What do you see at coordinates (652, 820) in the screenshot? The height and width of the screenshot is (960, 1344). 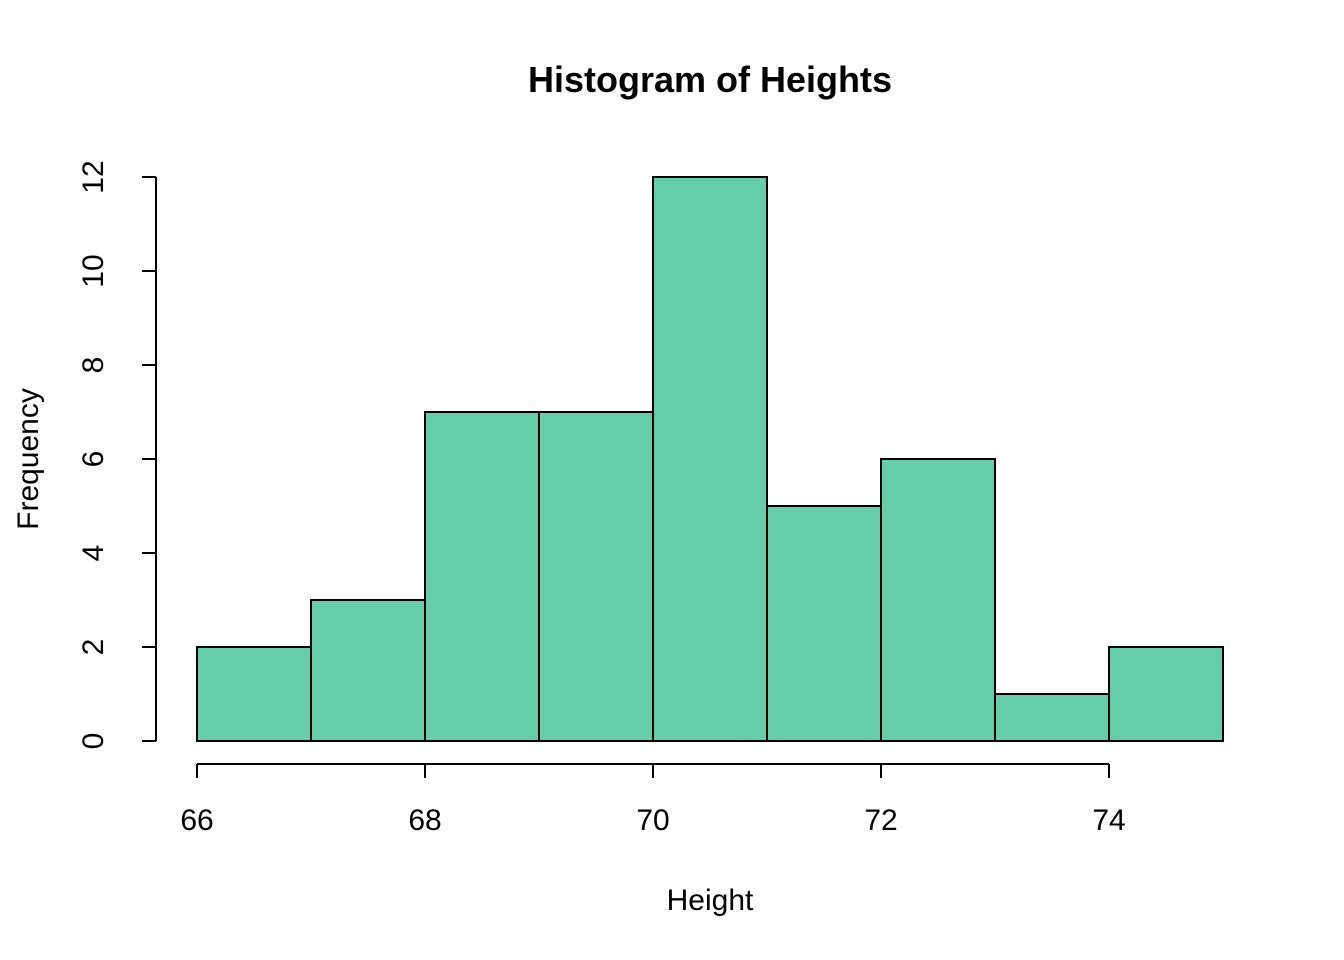 I see `x-tick-label: 70` at bounding box center [652, 820].